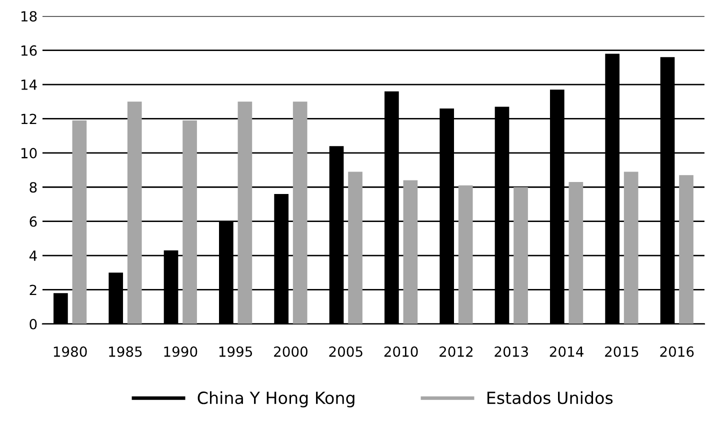 The width and height of the screenshot is (708, 424). Describe the element at coordinates (677, 351) in the screenshot. I see `x-tick-label: 2016` at that location.